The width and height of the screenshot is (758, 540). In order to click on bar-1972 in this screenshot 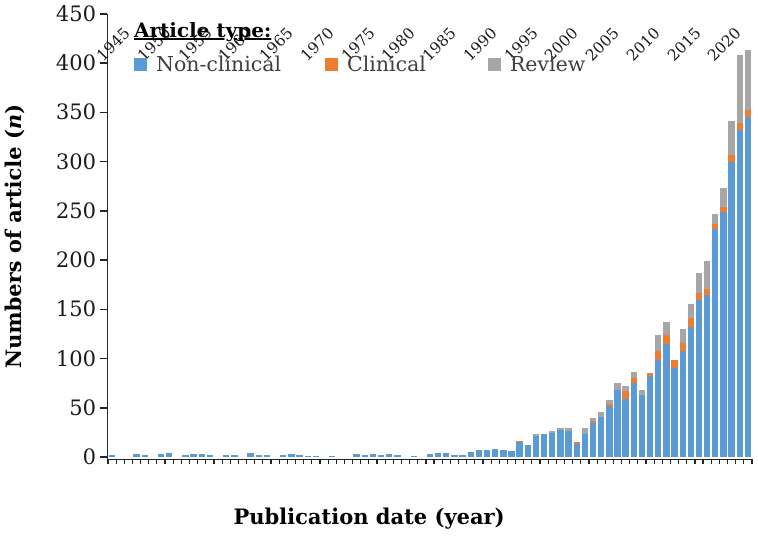, I will do `click(332, 456)`.